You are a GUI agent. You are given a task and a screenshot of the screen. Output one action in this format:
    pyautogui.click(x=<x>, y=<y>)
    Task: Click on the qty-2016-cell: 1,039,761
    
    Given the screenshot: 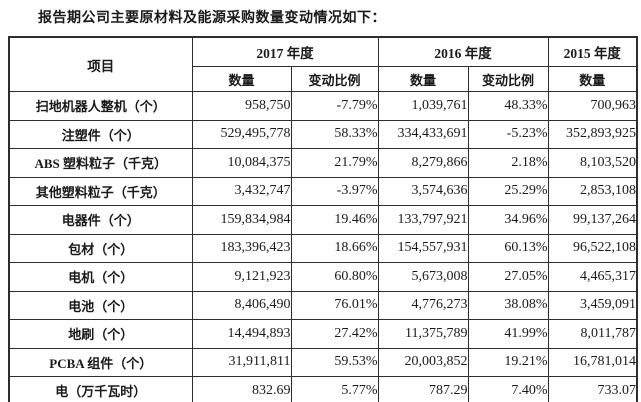 What is the action you would take?
    pyautogui.click(x=423, y=106)
    